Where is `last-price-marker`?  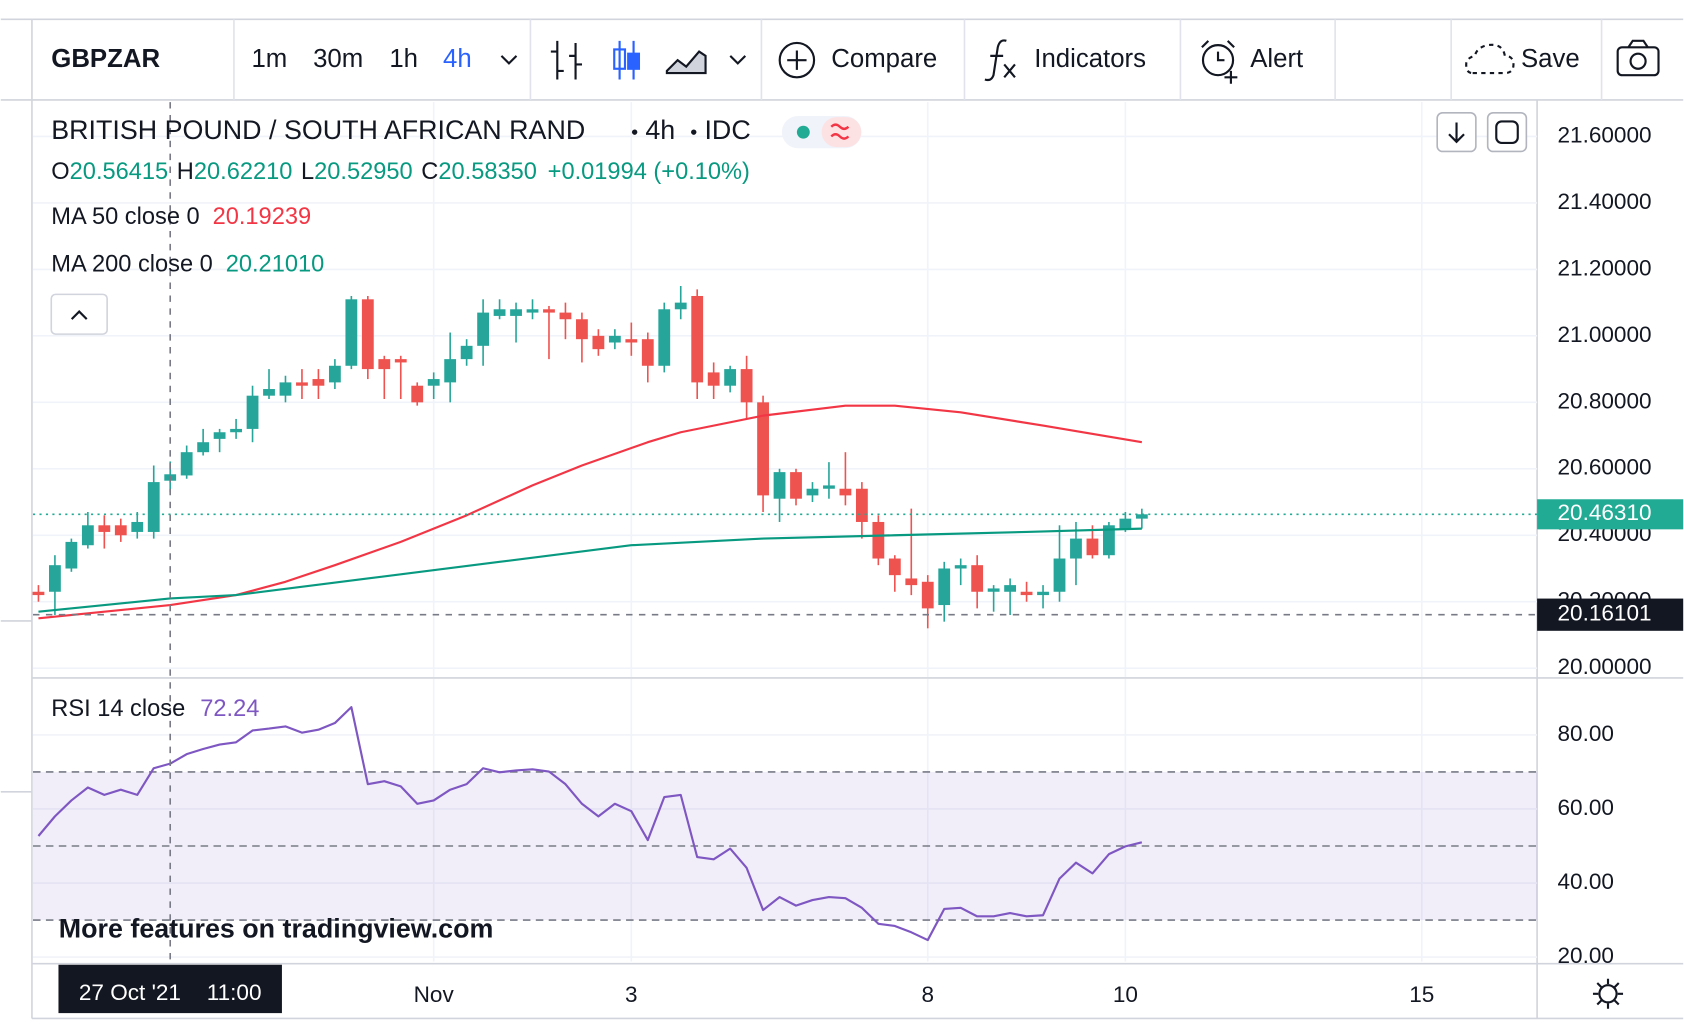 last-price-marker is located at coordinates (1610, 514).